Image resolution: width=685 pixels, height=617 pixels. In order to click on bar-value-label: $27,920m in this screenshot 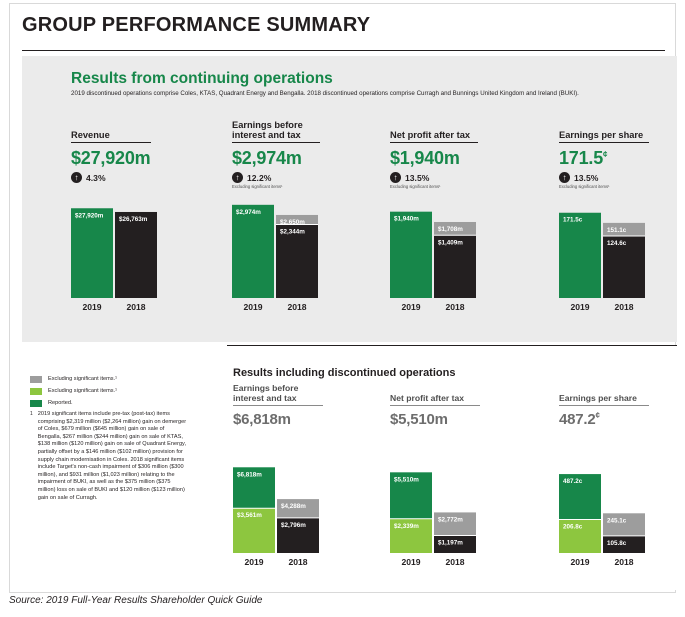, I will do `click(89, 215)`.